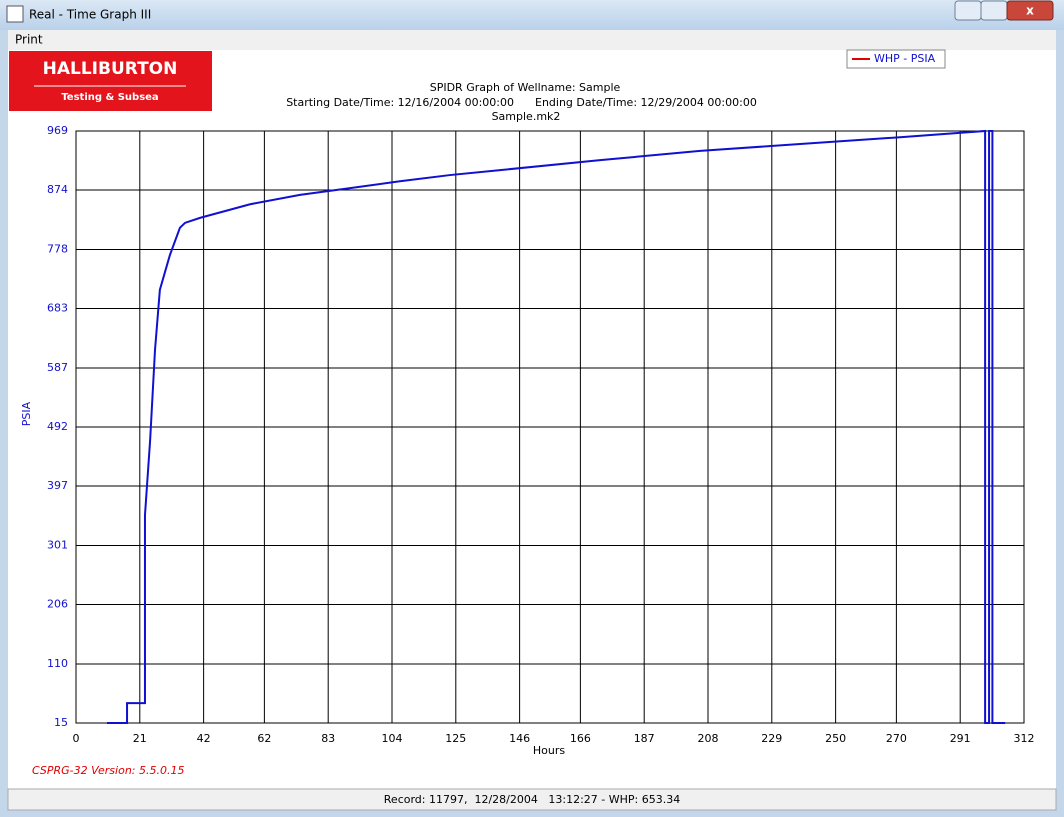 This screenshot has width=1064, height=817. Describe the element at coordinates (110, 69) in the screenshot. I see `logo-name: HALLIBURTON` at that location.